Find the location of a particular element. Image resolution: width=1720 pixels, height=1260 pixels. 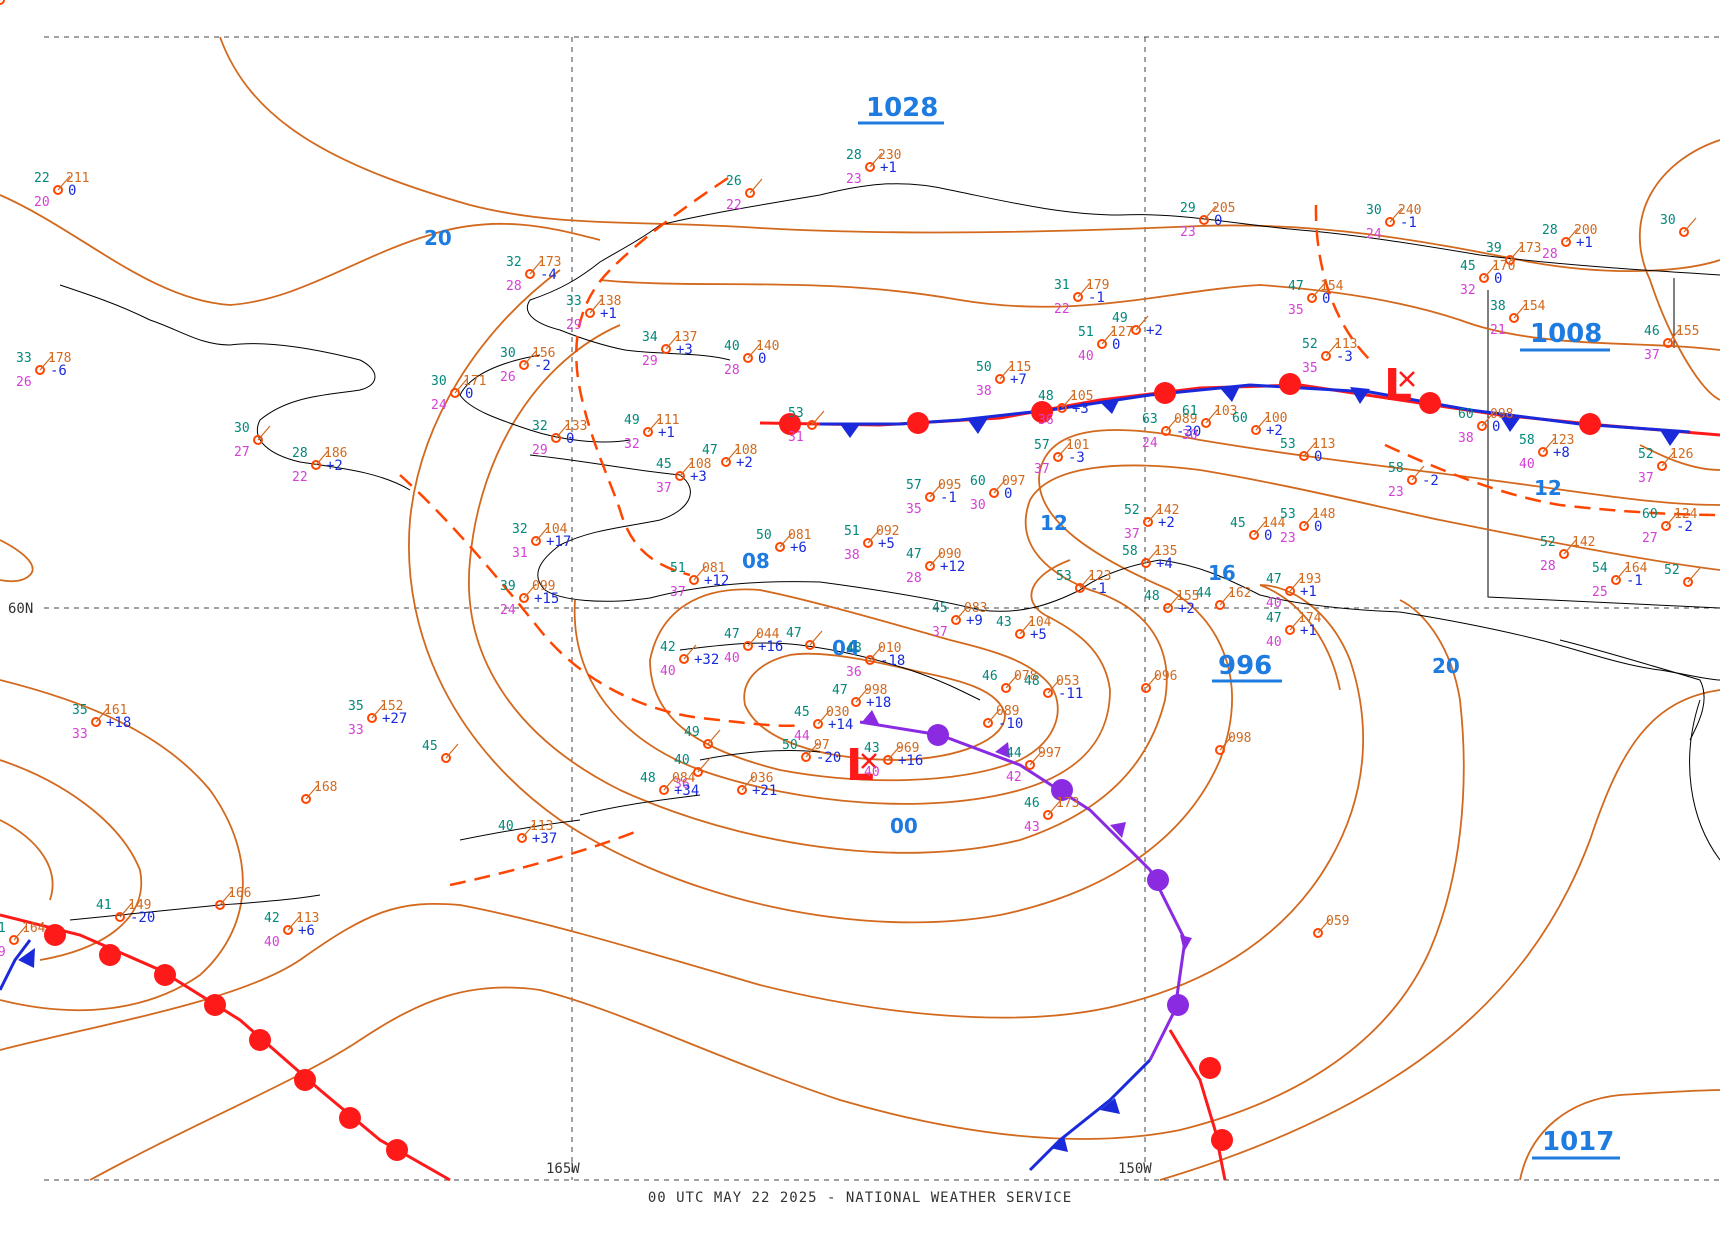

station-plot: 63 24 089-30 is located at coordinates (1171, 431).